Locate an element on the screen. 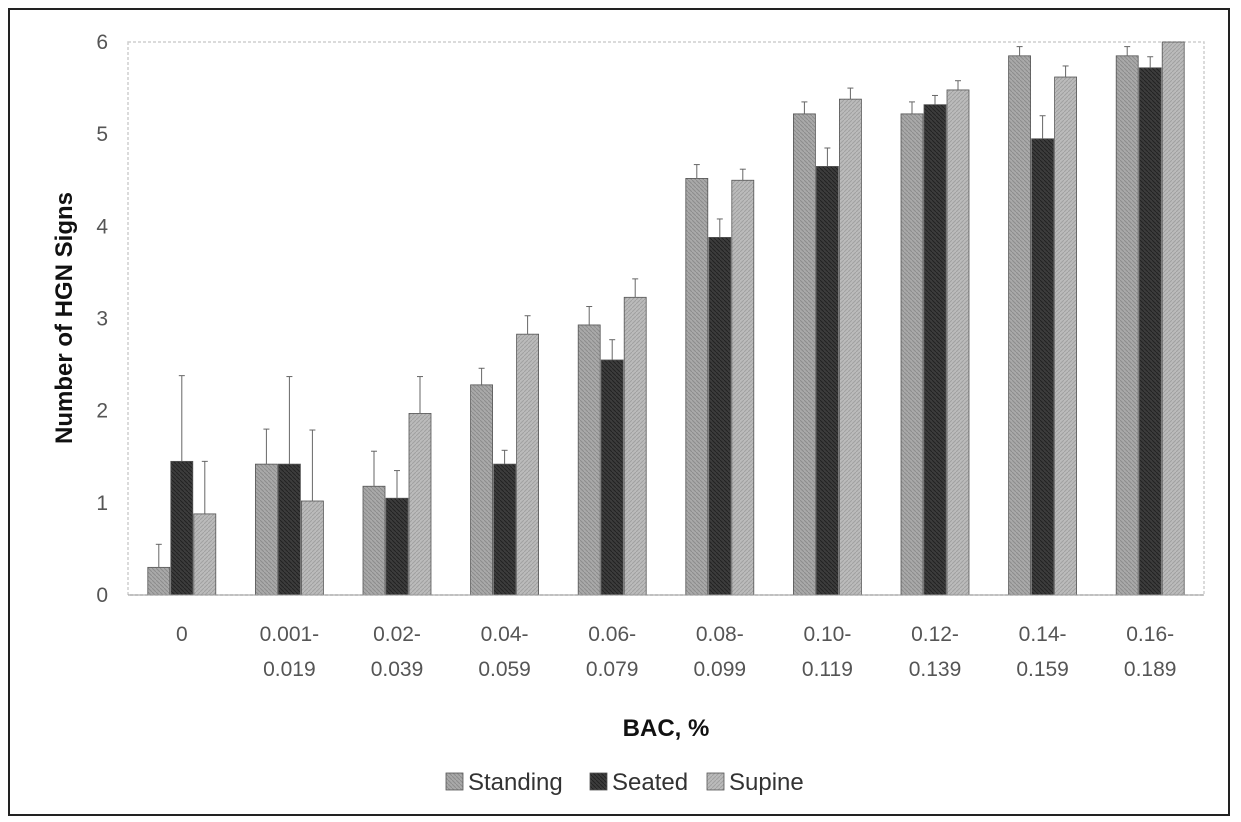  y-tick-label: 1 is located at coordinates (102, 503).